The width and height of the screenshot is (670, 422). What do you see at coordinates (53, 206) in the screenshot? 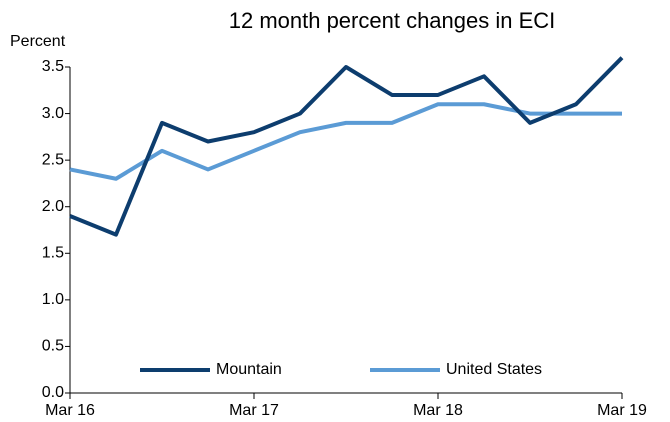
I see `y-tick-label: 2.0` at bounding box center [53, 206].